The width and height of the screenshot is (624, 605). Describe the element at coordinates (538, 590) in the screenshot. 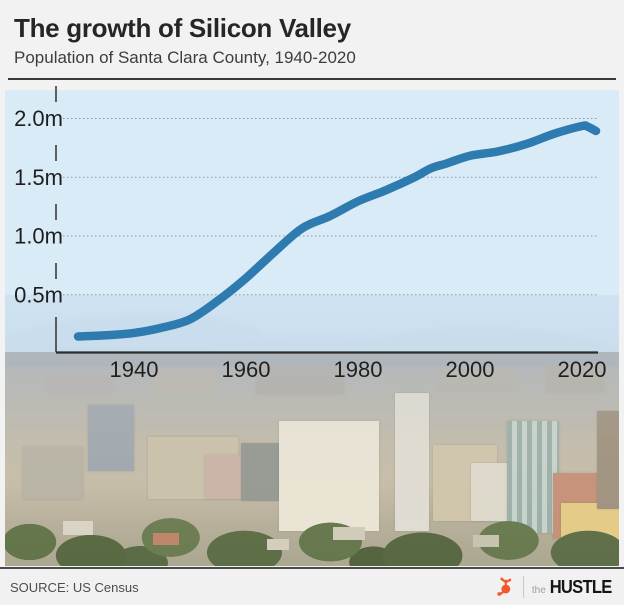

I see `brand-prefix: the` at that location.